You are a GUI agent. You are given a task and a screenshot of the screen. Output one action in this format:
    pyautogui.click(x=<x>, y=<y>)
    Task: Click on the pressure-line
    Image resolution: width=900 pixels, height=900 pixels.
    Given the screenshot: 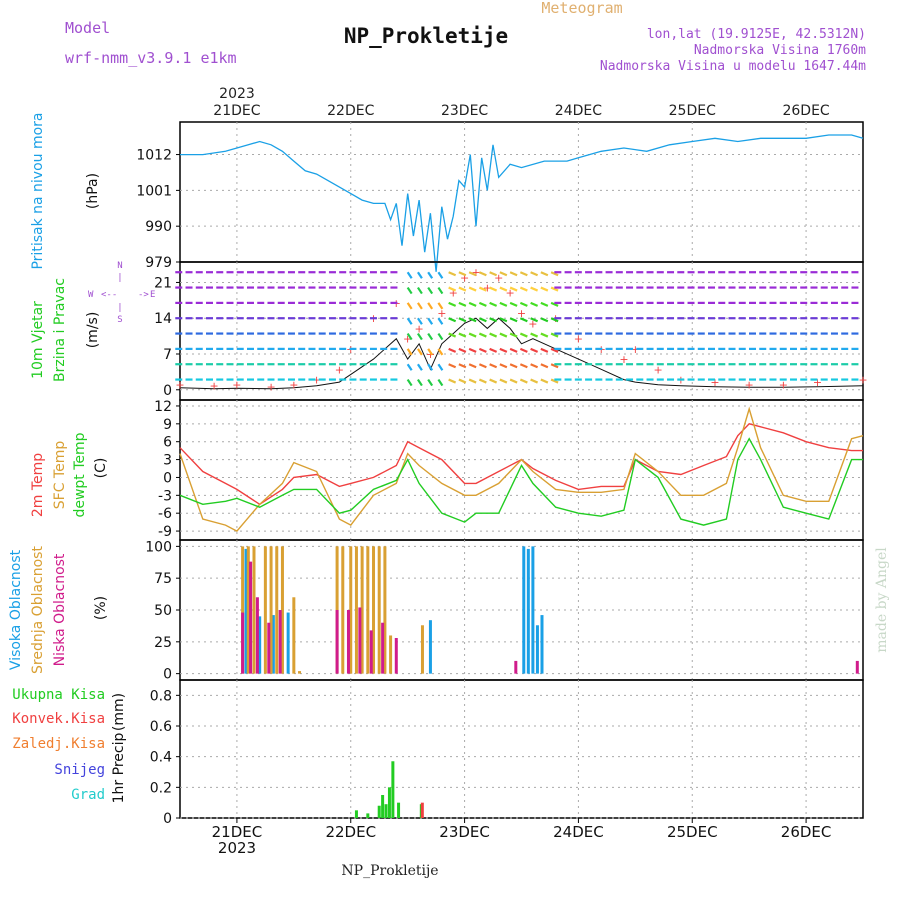 What is the action you would take?
    pyautogui.click(x=522, y=203)
    